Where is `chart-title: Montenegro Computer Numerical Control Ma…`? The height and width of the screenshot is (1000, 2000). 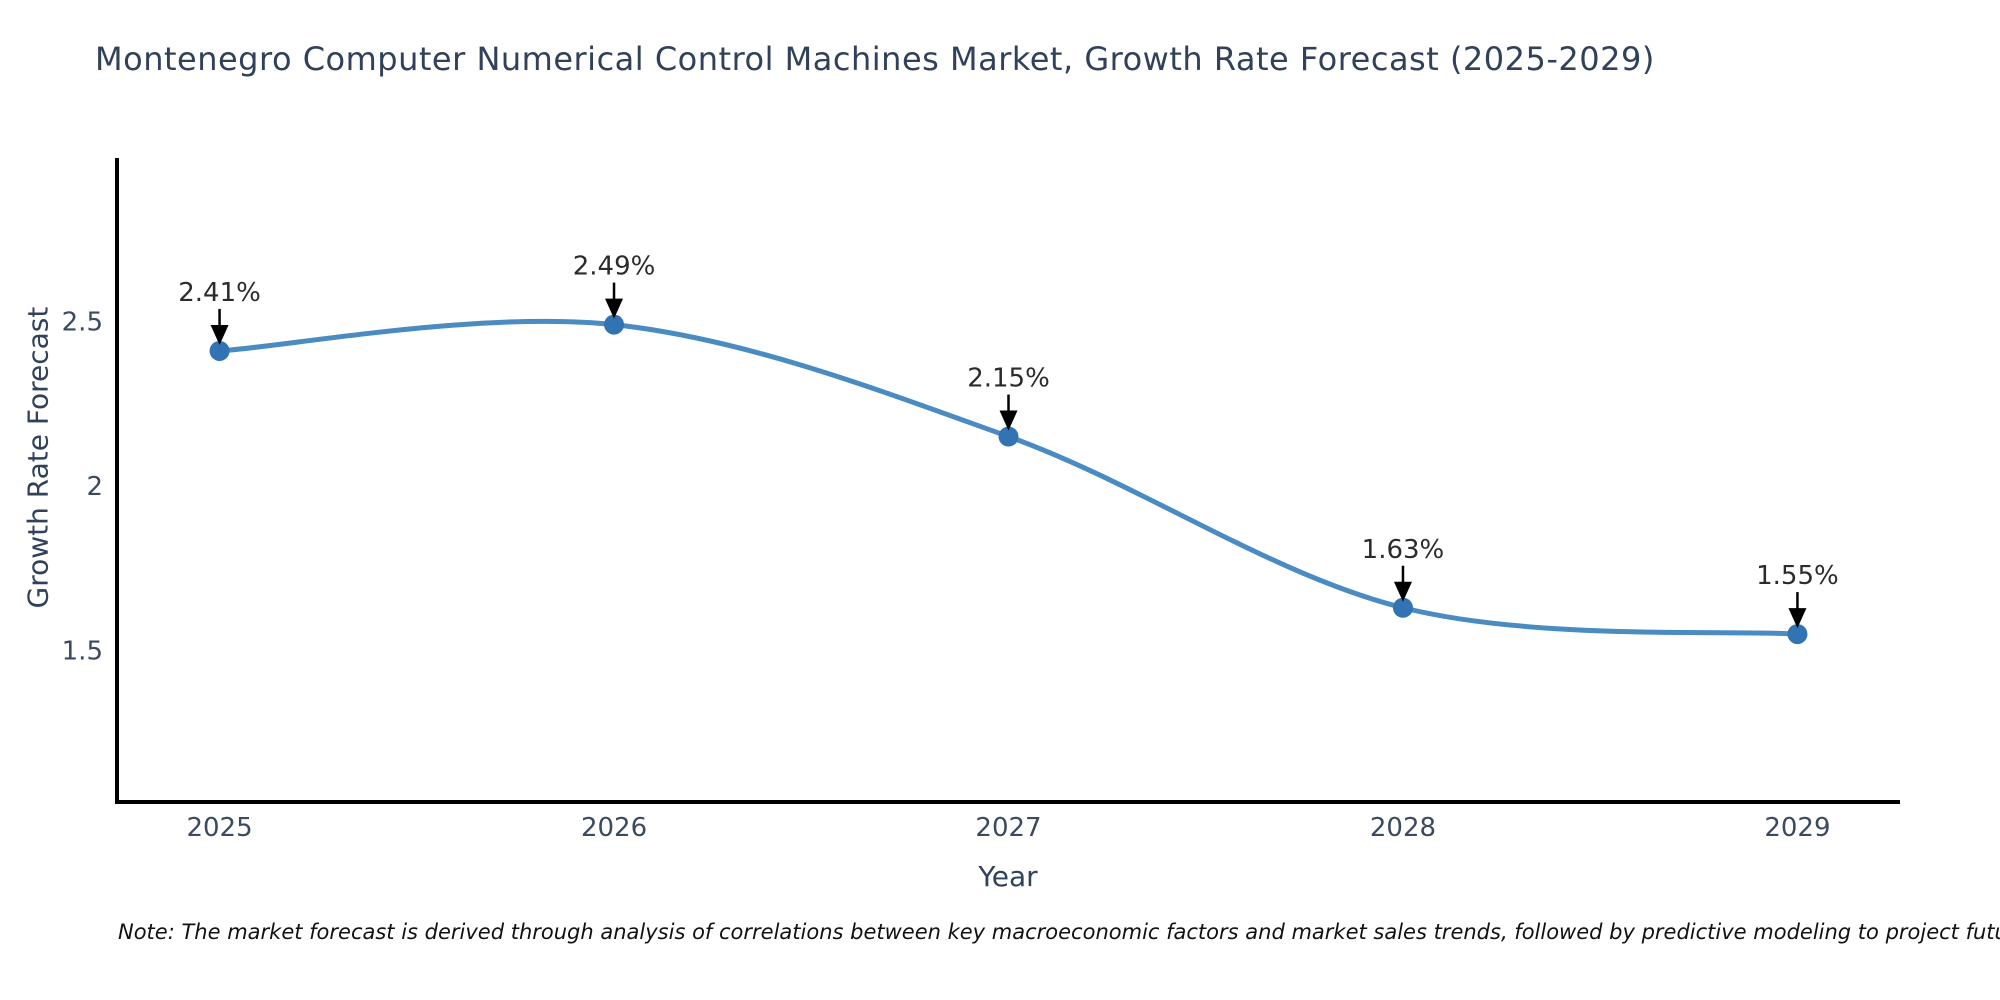 chart-title: Montenegro Computer Numerical Control Ma… is located at coordinates (875, 59).